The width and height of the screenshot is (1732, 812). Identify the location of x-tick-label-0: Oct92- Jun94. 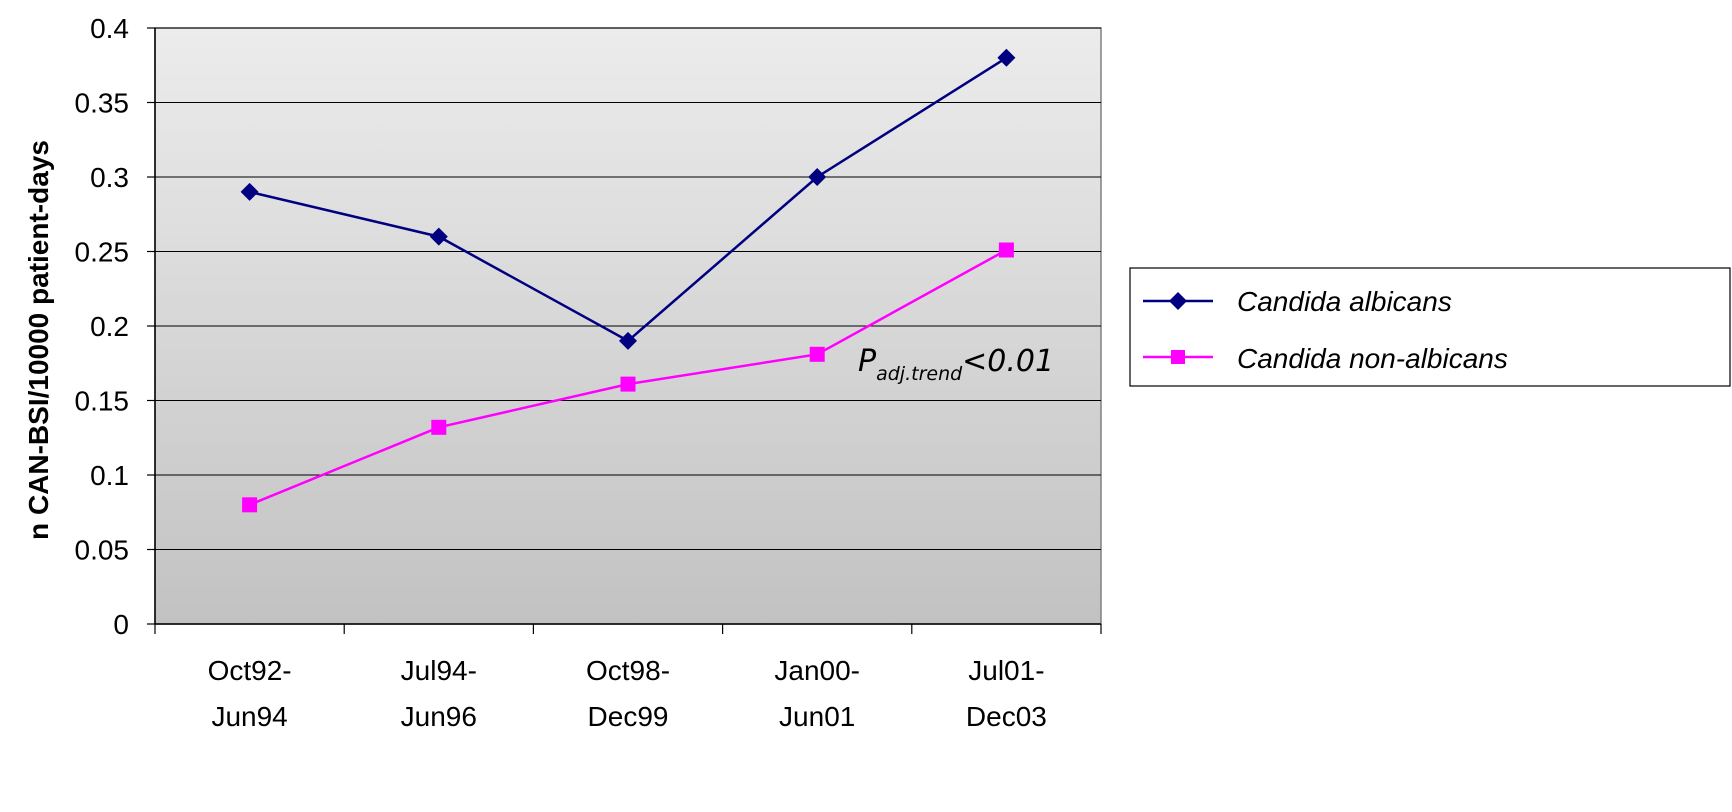
(250, 693).